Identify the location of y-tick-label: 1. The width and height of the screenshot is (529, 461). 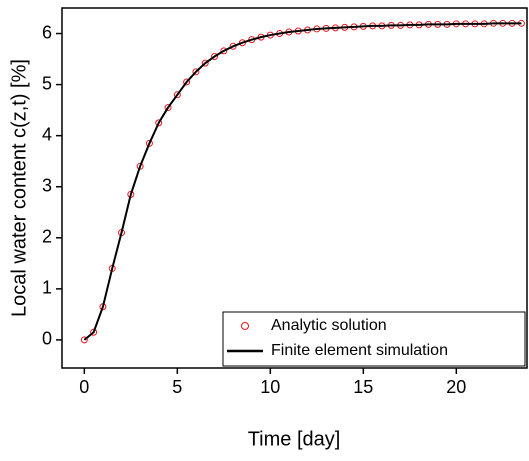
(47, 288).